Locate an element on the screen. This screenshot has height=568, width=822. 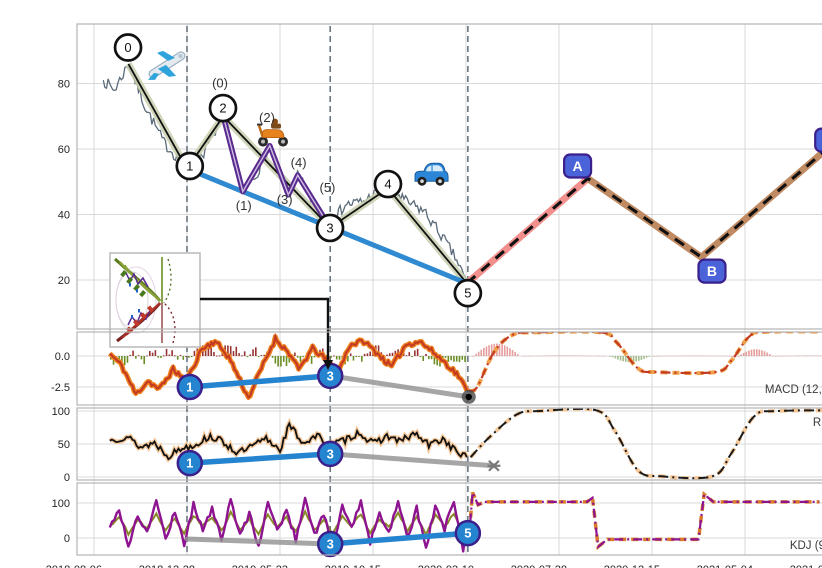
macd-marker-3: 3 is located at coordinates (330, 376).